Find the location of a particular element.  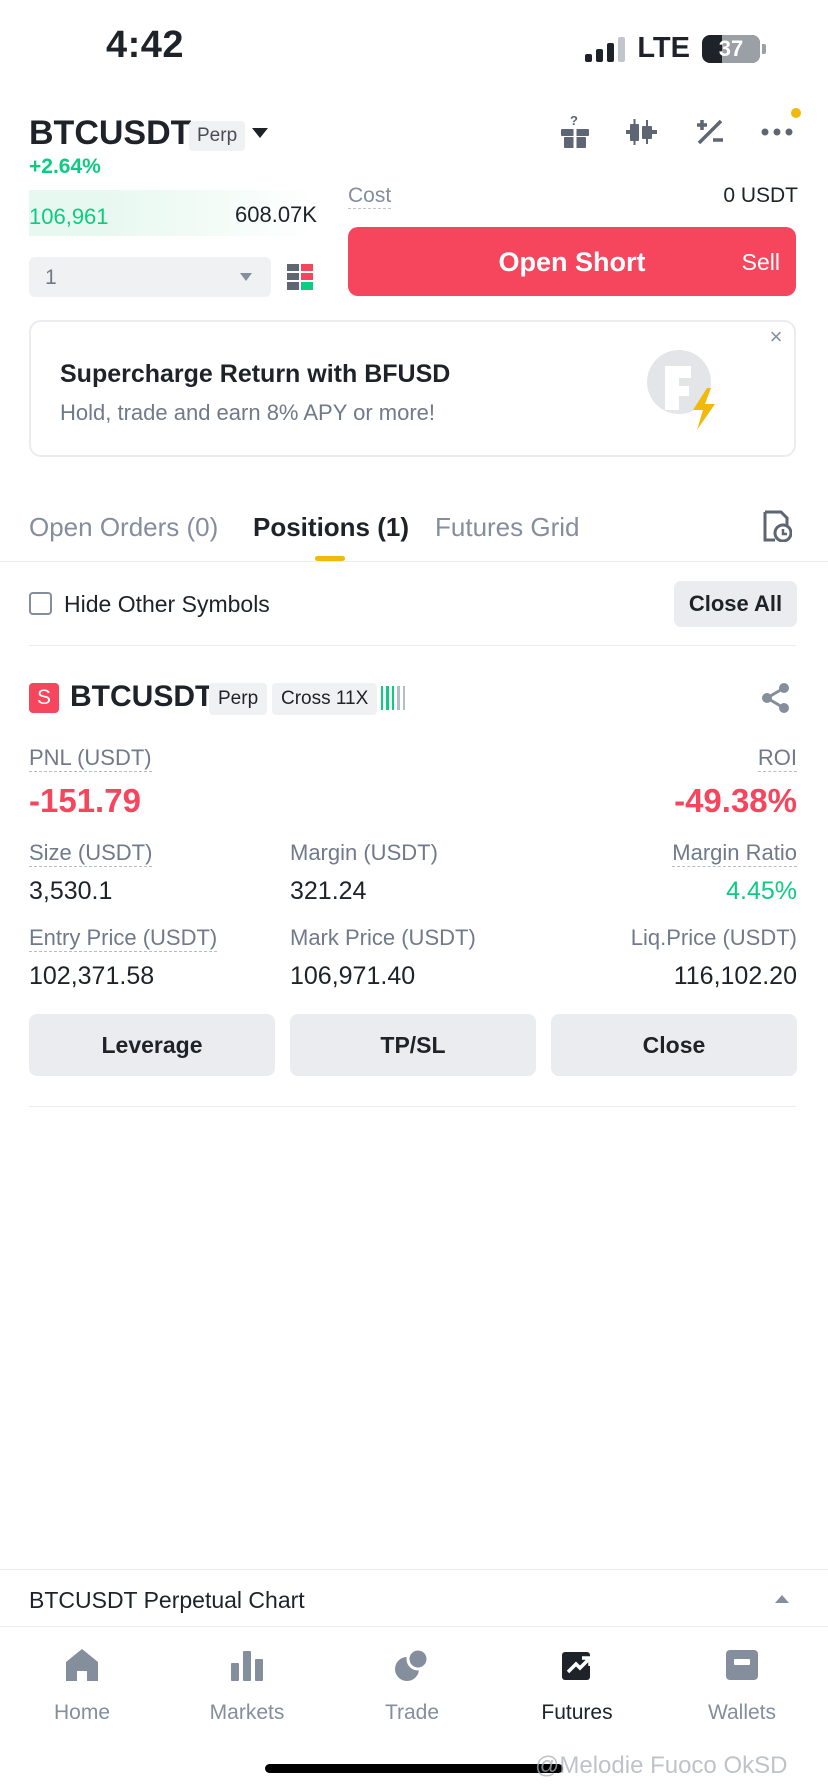

margin-ratio-value: 4.45% is located at coordinates (761, 891).